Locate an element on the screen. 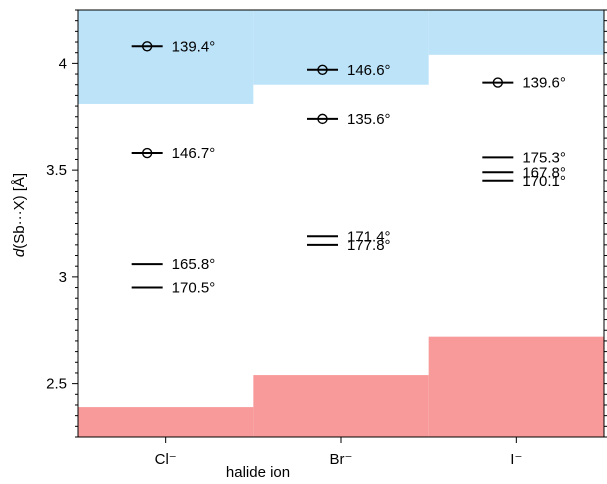 The height and width of the screenshot is (484, 607). angle-label-0: 139.4° is located at coordinates (194, 46).